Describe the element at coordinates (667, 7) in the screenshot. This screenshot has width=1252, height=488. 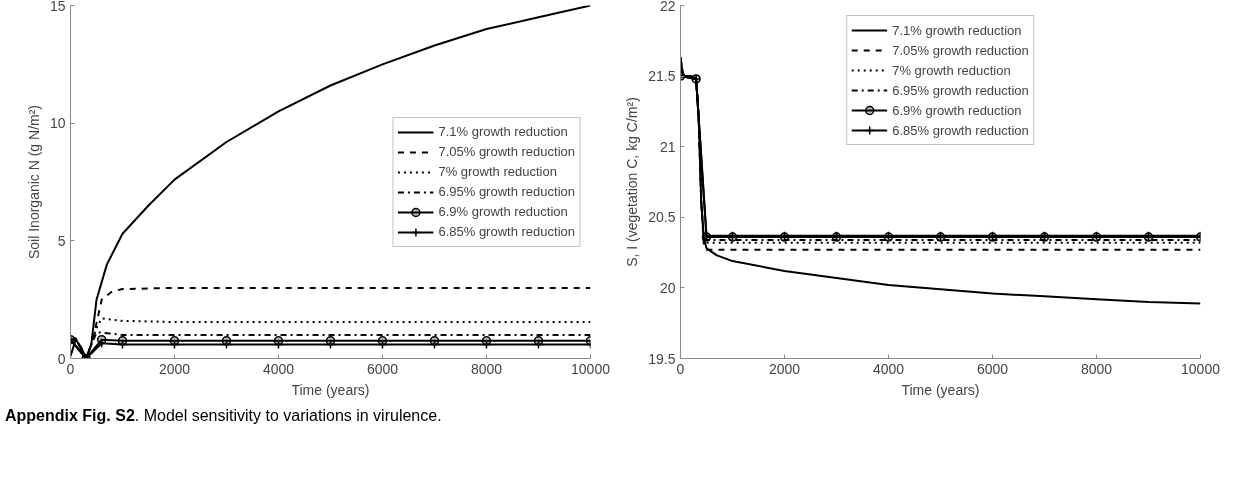
I see `y-tick-label: 22` at that location.